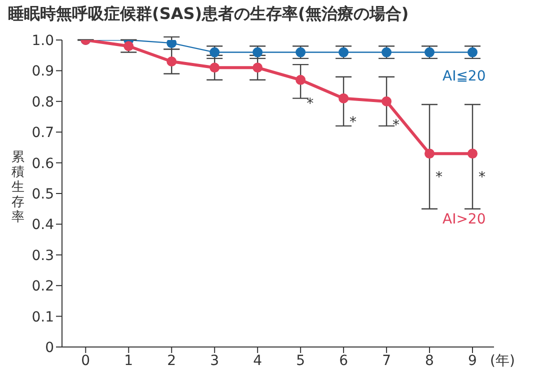 This screenshot has width=540, height=384. What do you see at coordinates (386, 360) in the screenshot?
I see `x-tick-label: 7` at bounding box center [386, 360].